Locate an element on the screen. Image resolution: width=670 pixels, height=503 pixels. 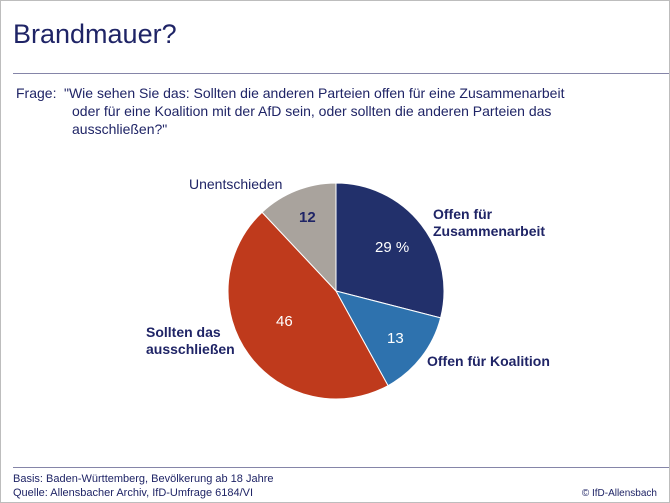
data-label-ausschliessen: 46 is located at coordinates (284, 321).